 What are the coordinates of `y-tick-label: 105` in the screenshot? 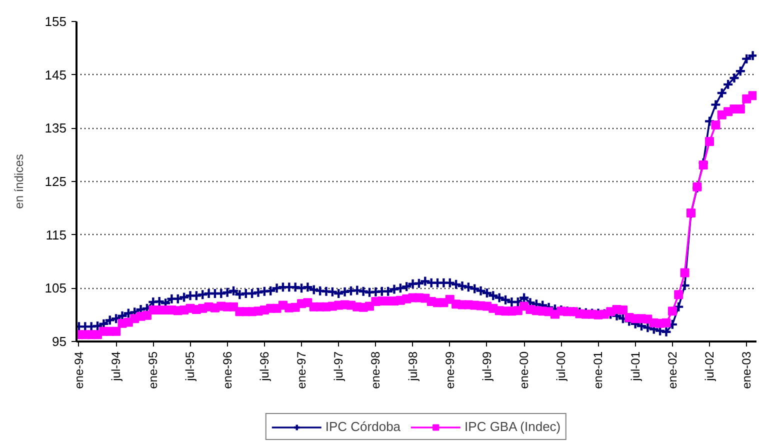 It's located at (55, 288).